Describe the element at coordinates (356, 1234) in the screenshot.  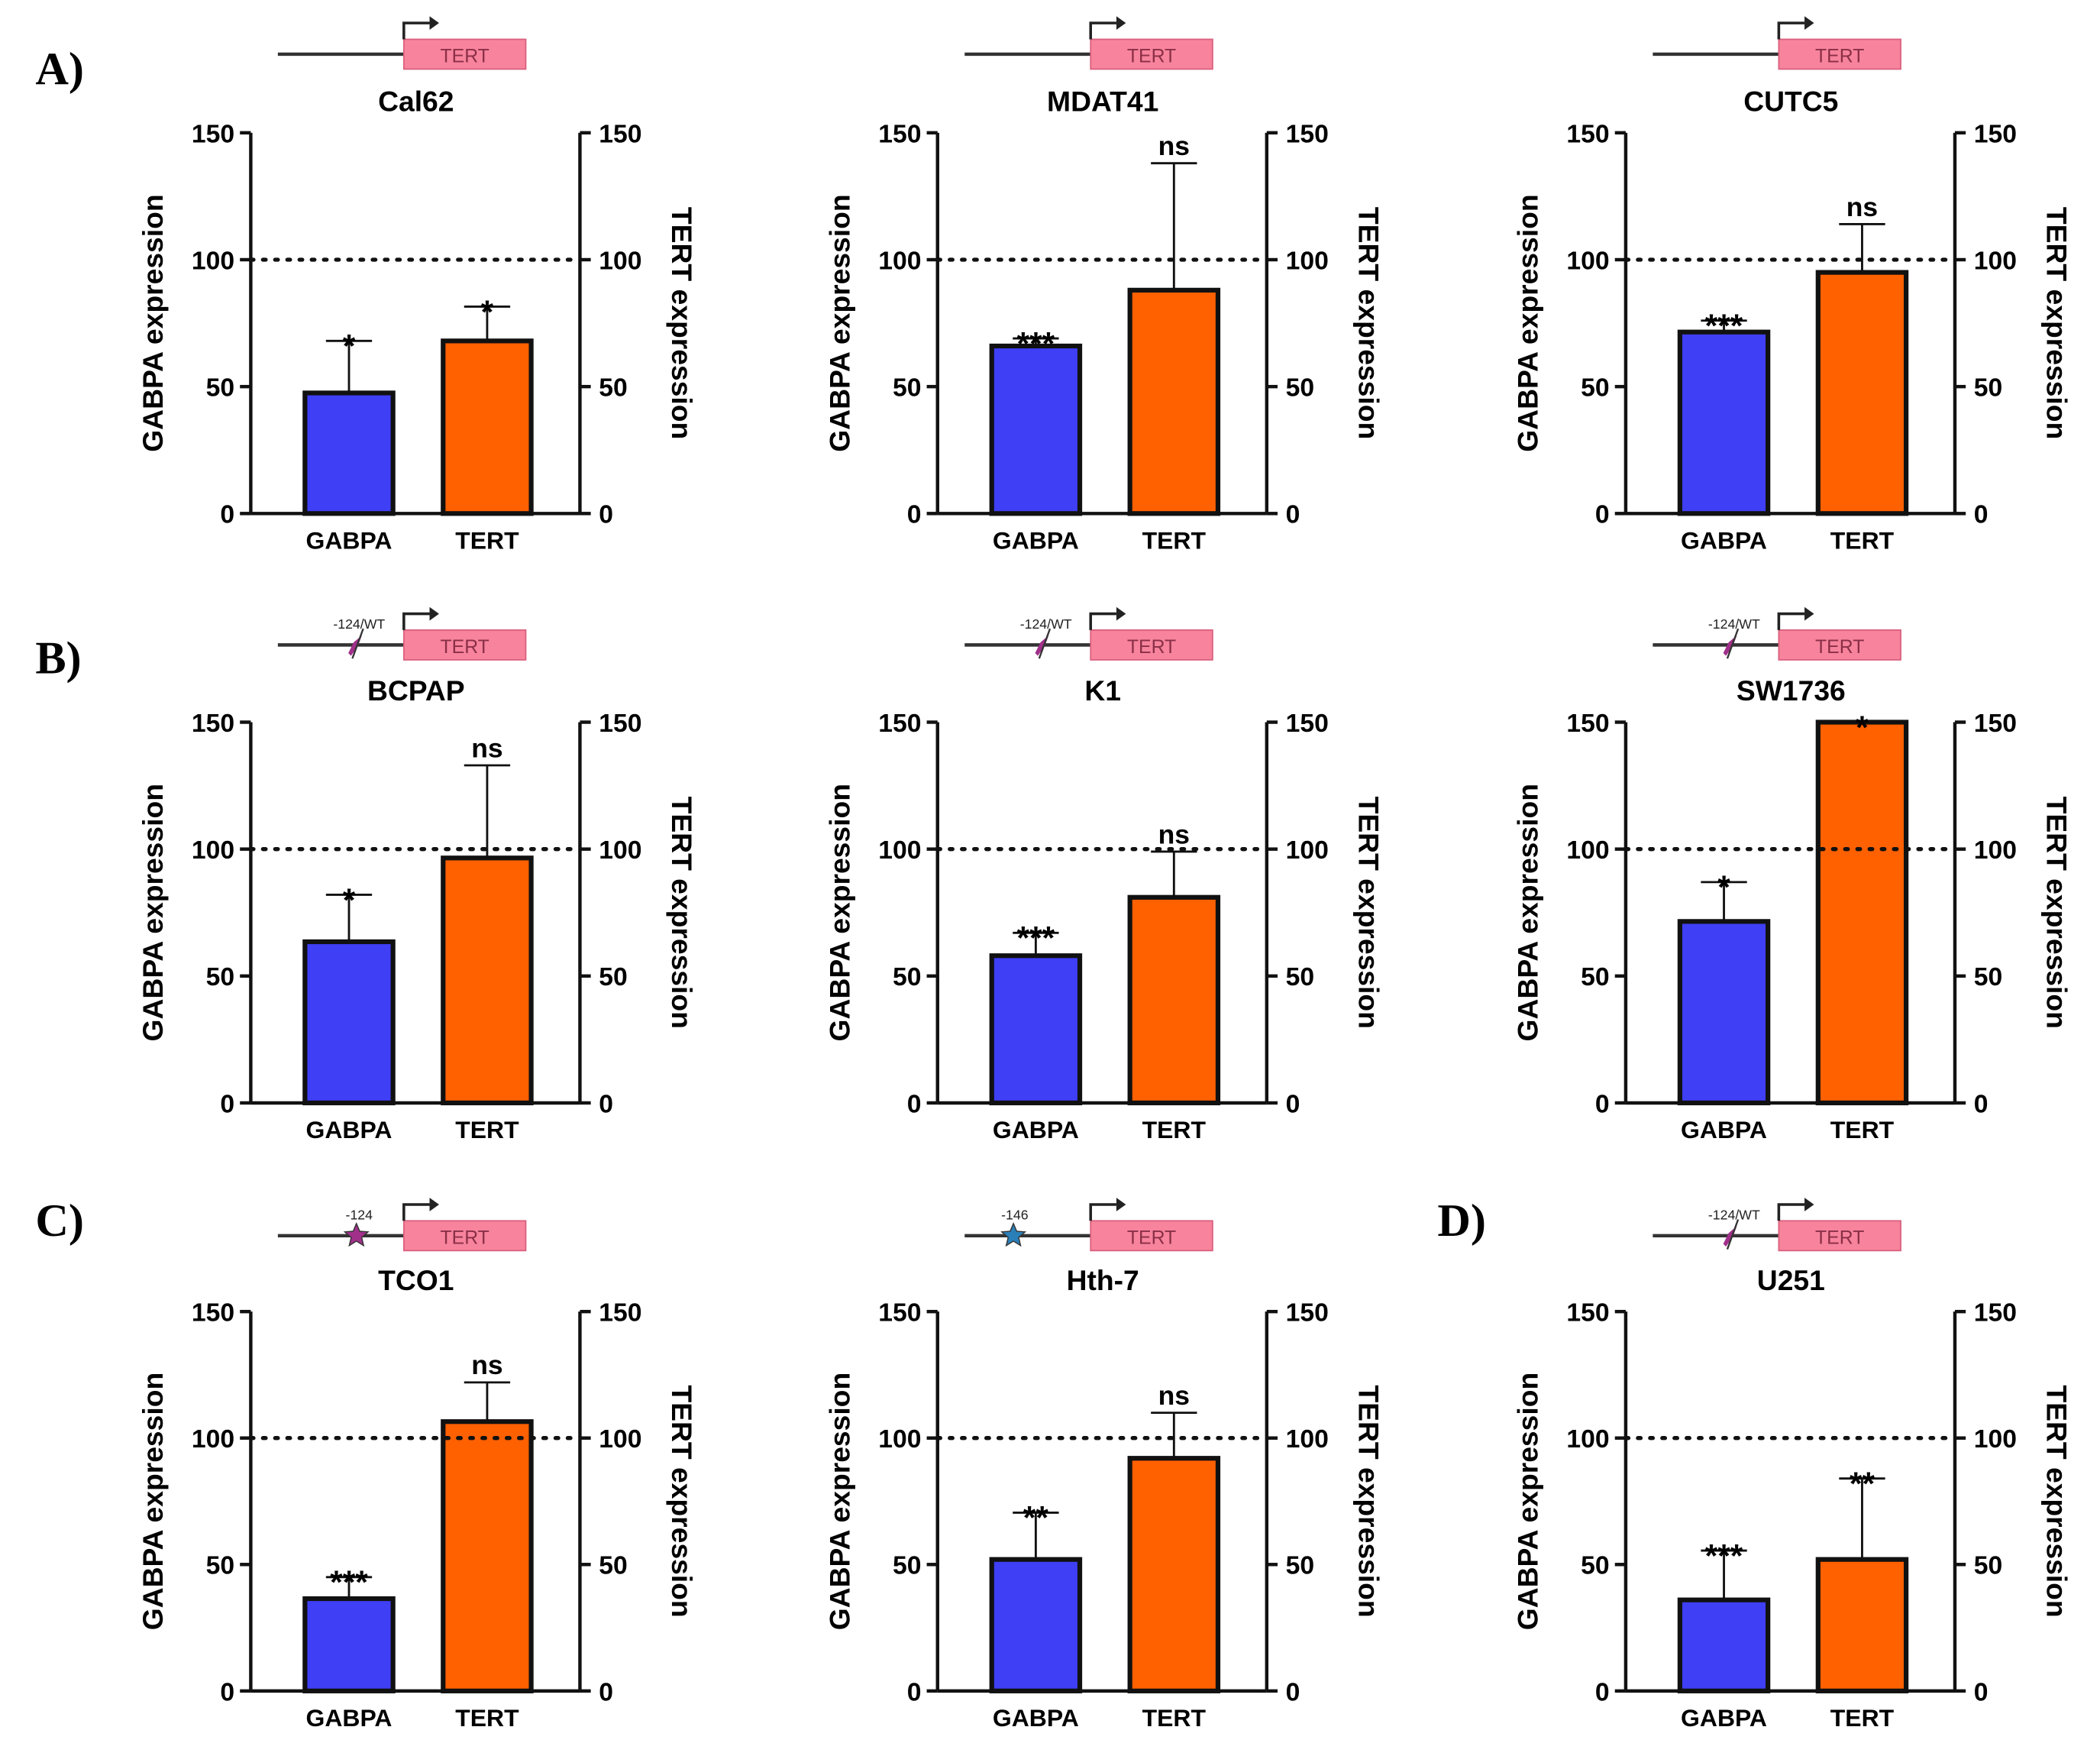
I see `mutation-star-icon` at that location.